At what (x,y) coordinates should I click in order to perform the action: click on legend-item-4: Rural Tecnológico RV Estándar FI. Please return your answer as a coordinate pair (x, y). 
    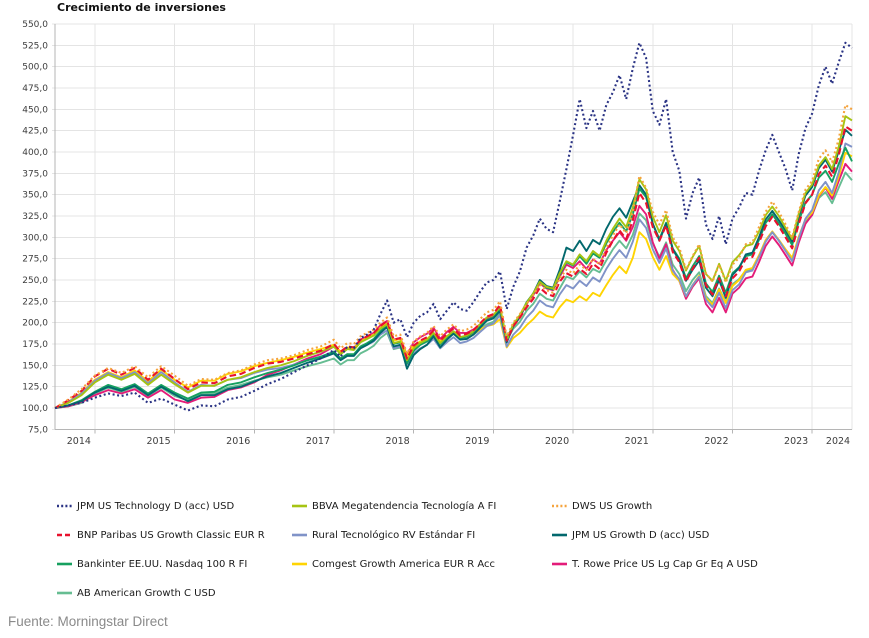
    Looking at the image, I should click on (422, 535).